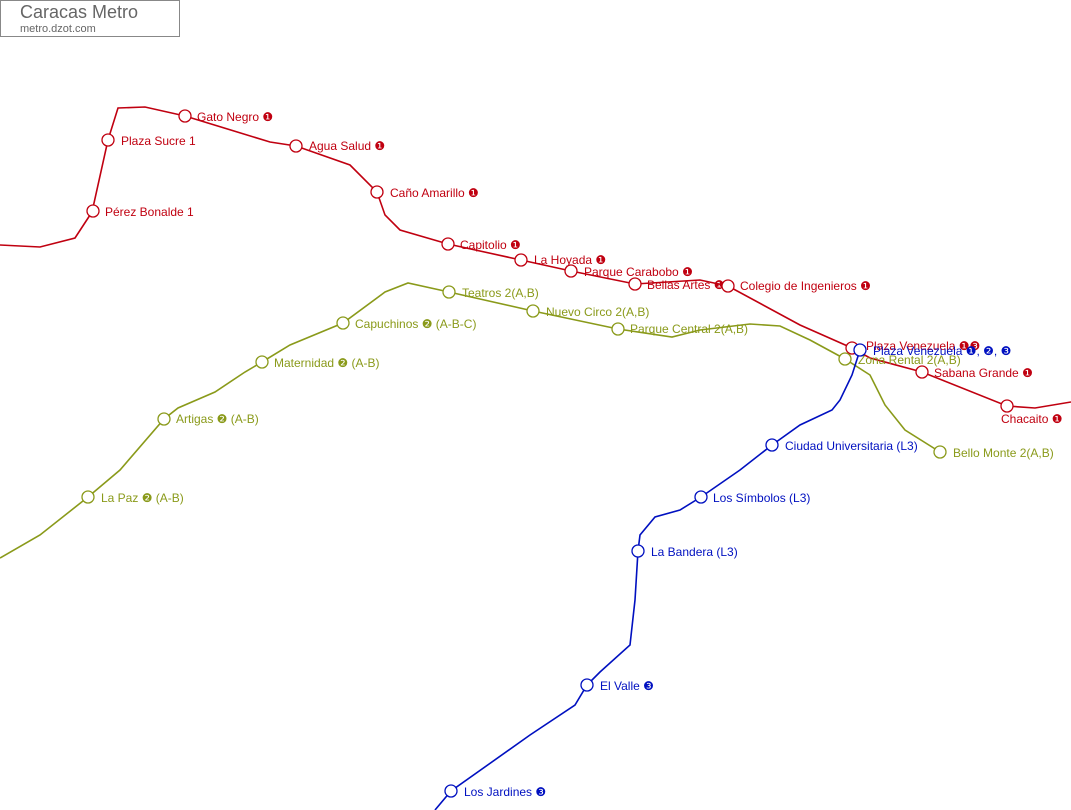 Image resolution: width=1071 pixels, height=810 pixels. Describe the element at coordinates (570, 260) in the screenshot. I see `station-label: La Hoyada ❶` at that location.